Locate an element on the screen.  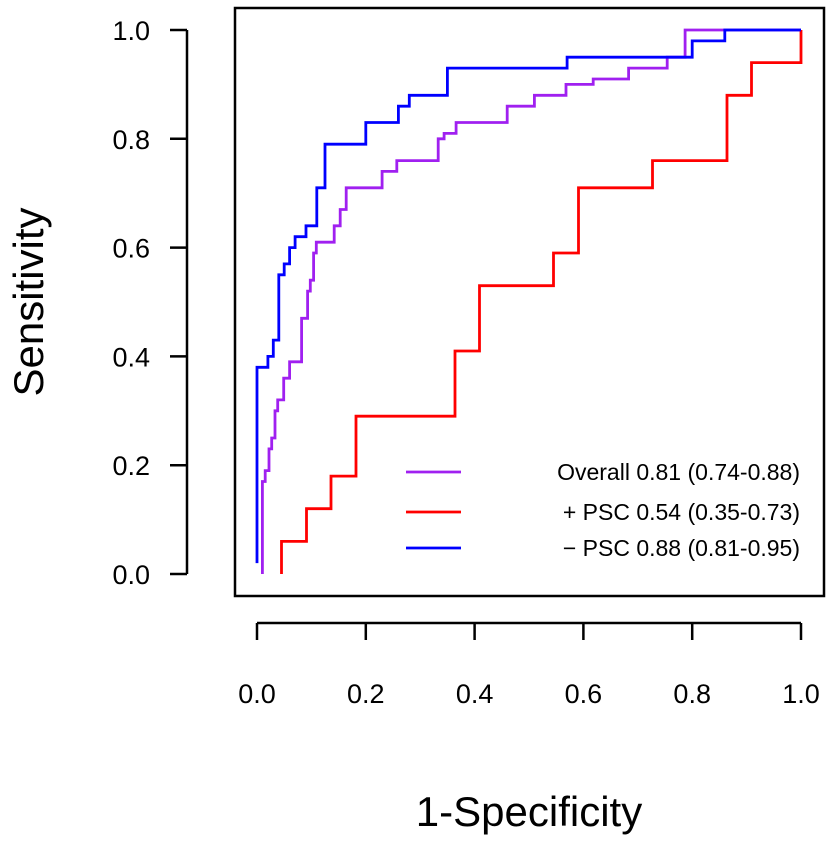
legend-label: + PSC 0.54 (0.35-0.73) is located at coordinates (681, 512).